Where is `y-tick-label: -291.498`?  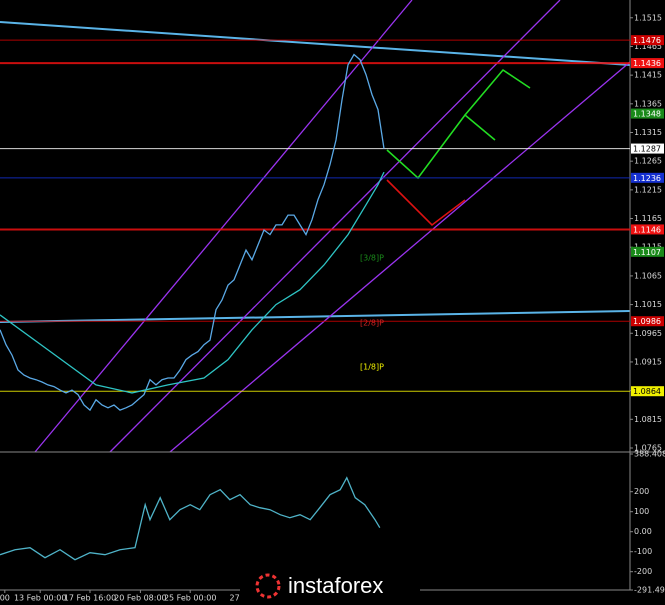 y-tick-label: -291.498 is located at coordinates (649, 590).